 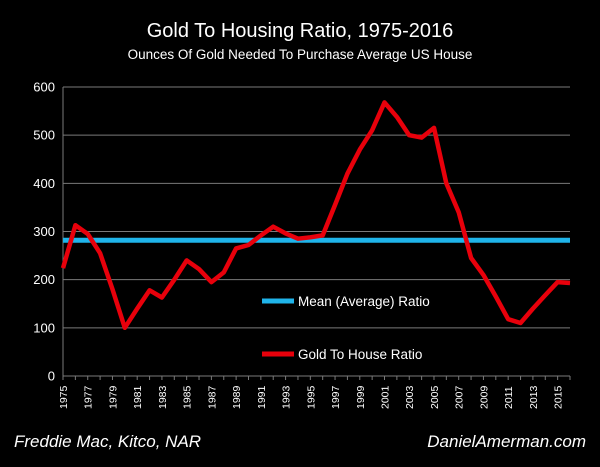 What do you see at coordinates (89, 397) in the screenshot?
I see `x-tick-label: 1977` at bounding box center [89, 397].